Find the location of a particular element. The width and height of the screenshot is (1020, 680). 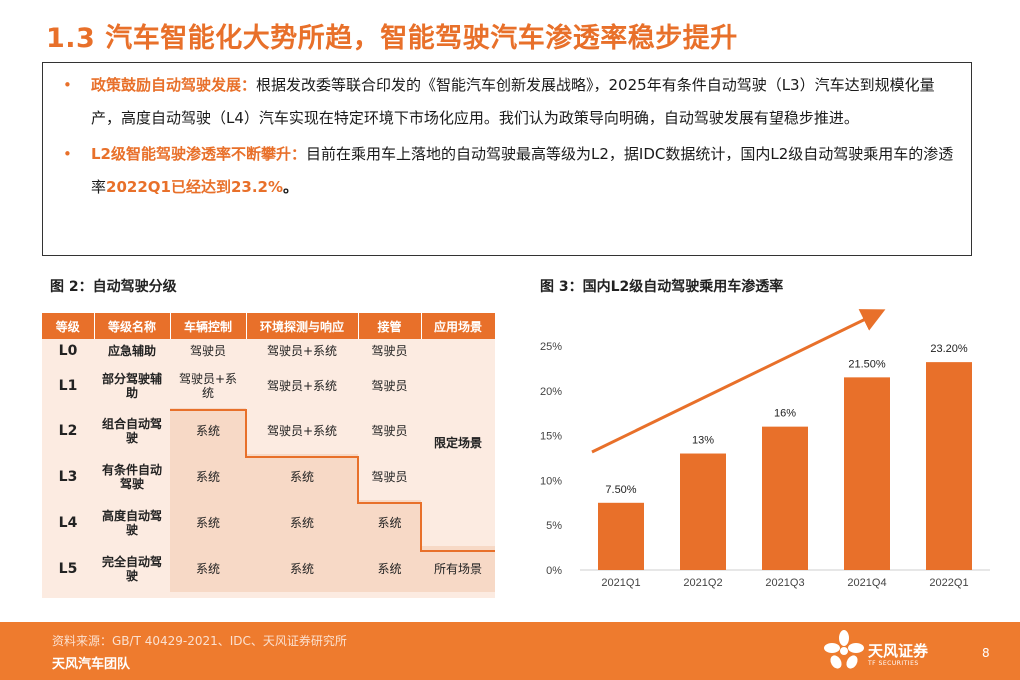

tf-securities-logo: 天风证券 TF SECURITIES is located at coordinates (897, 652).